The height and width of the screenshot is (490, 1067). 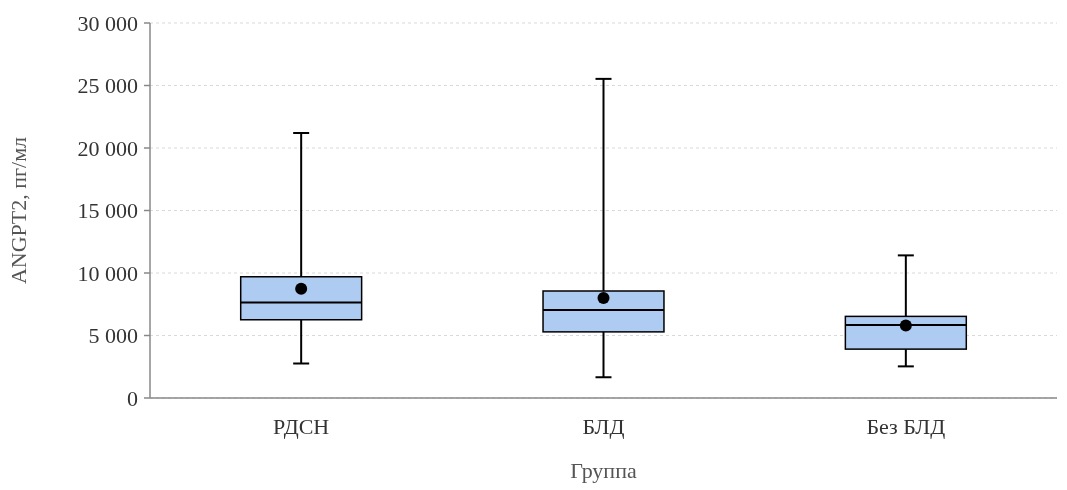 What do you see at coordinates (107, 211) in the screenshot?
I see `y-tick-label: 15 000` at bounding box center [107, 211].